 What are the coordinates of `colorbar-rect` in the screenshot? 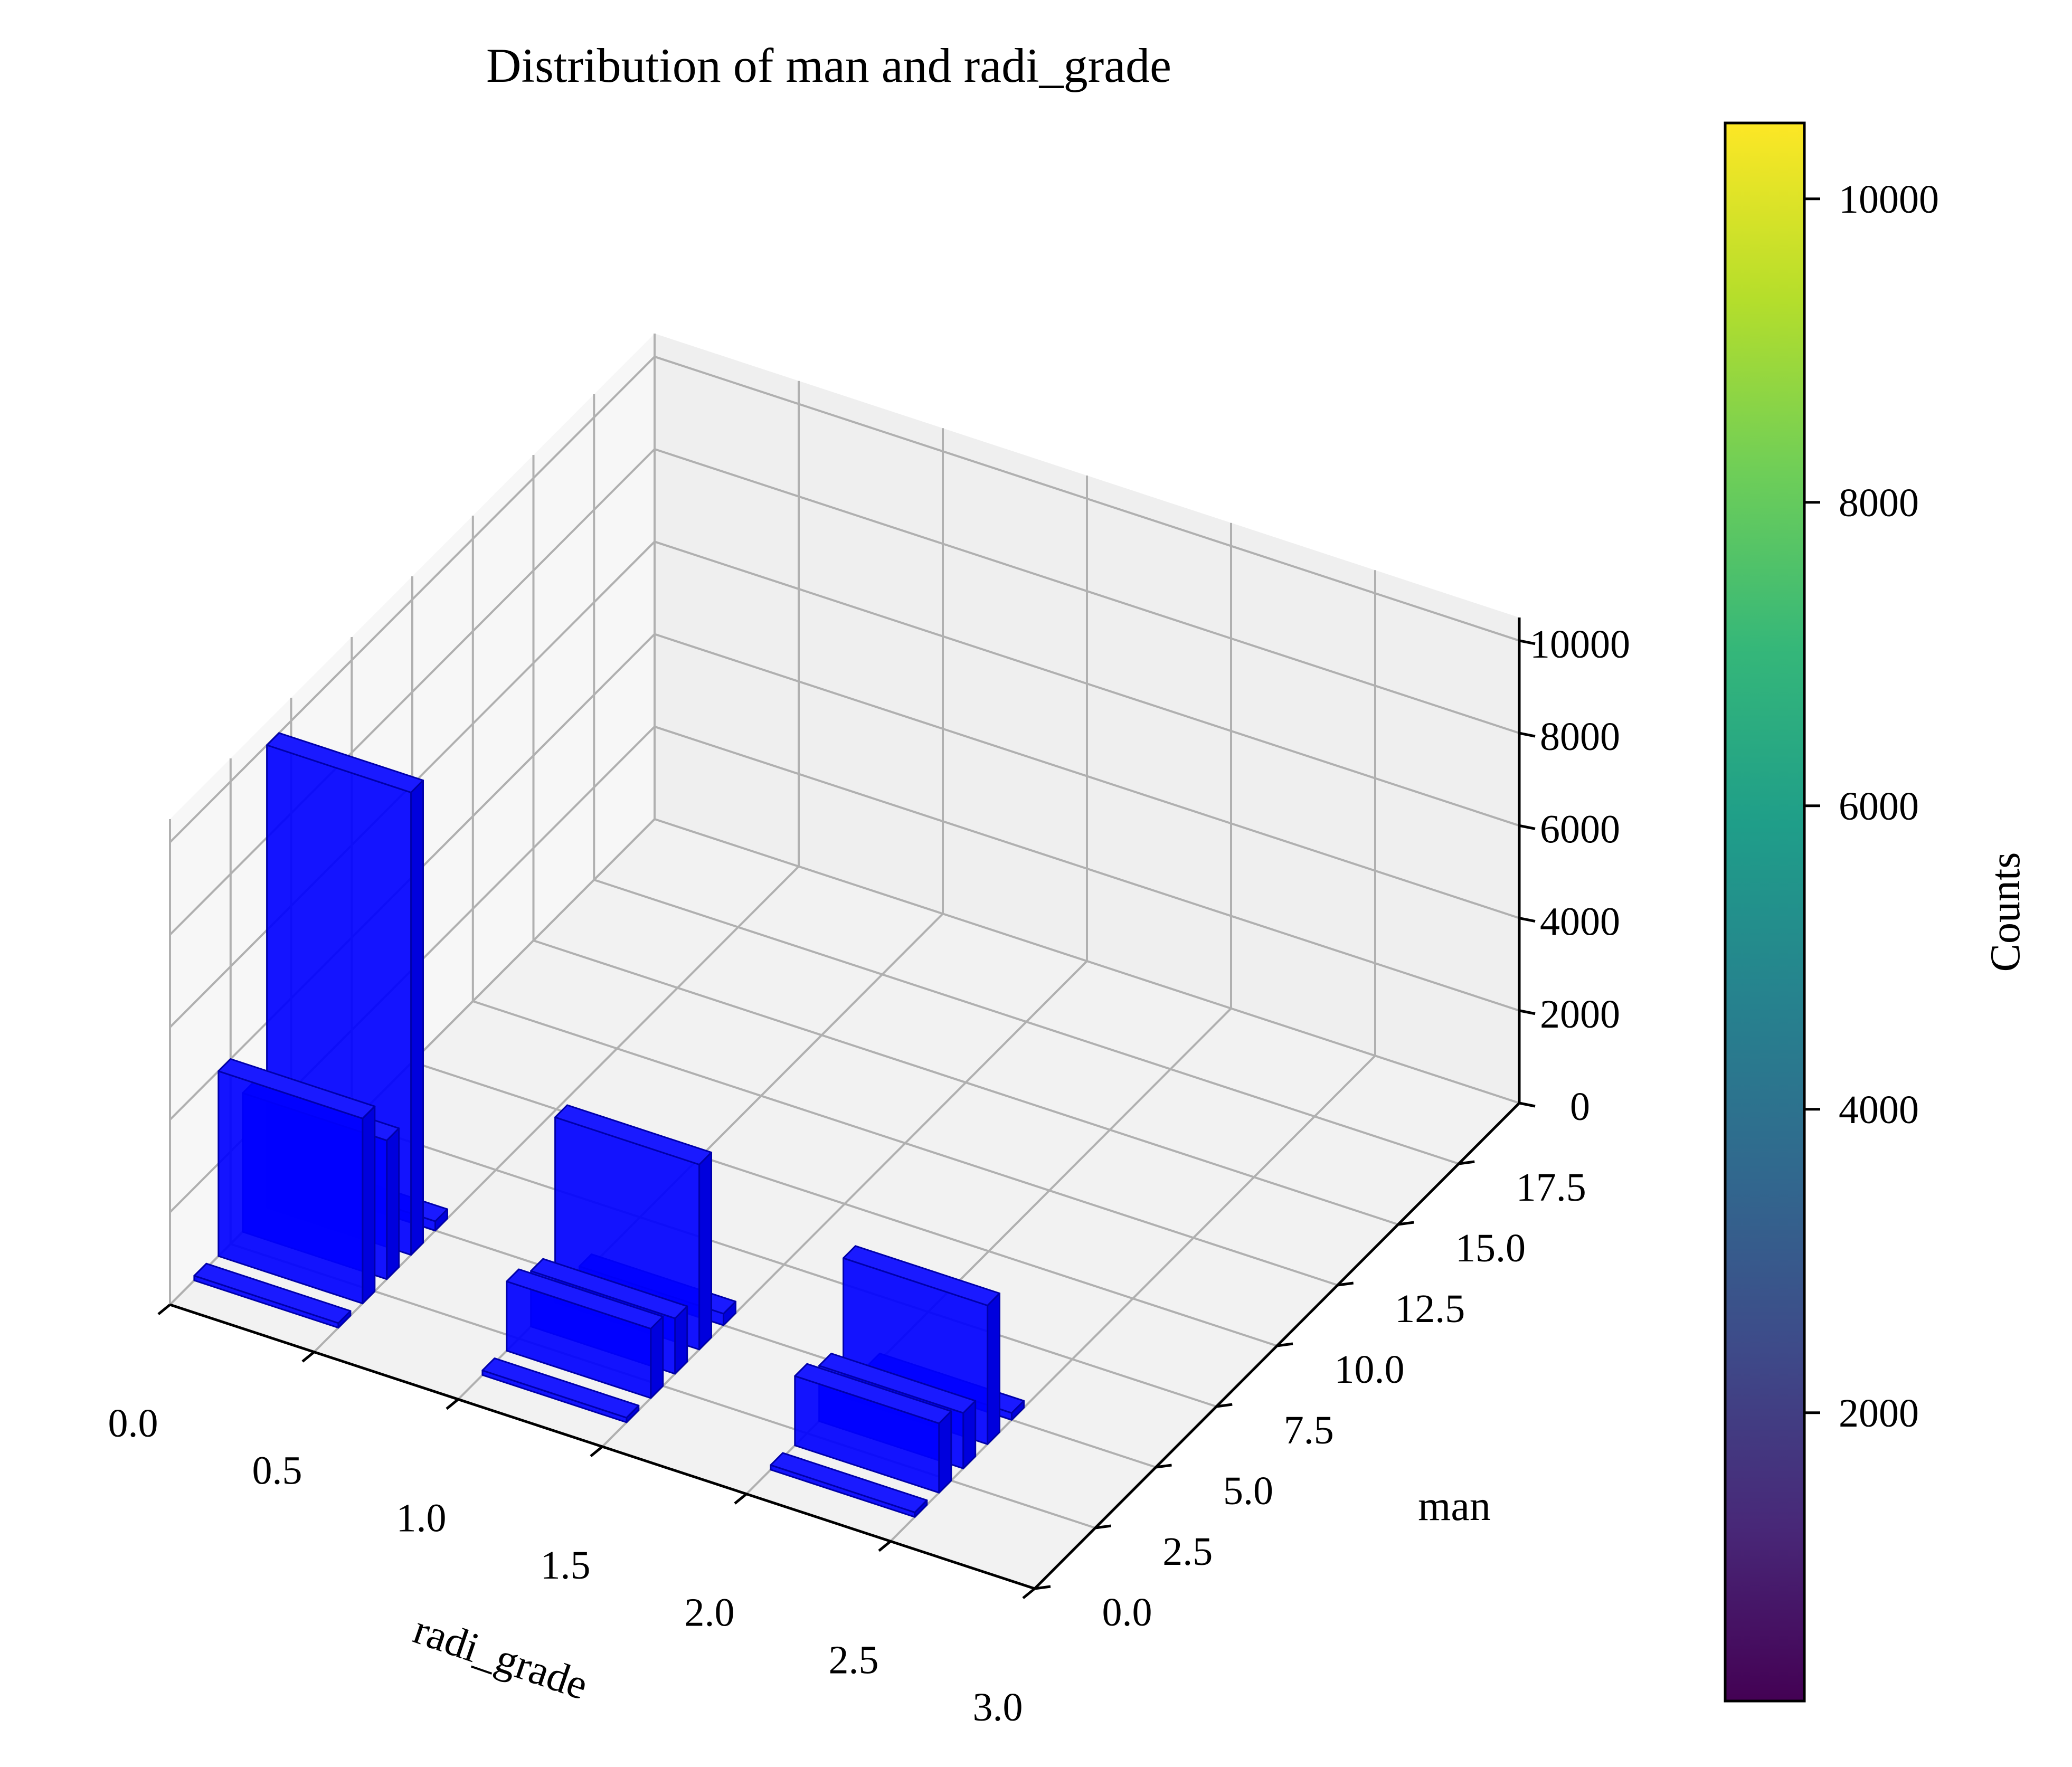 It's located at (1765, 912).